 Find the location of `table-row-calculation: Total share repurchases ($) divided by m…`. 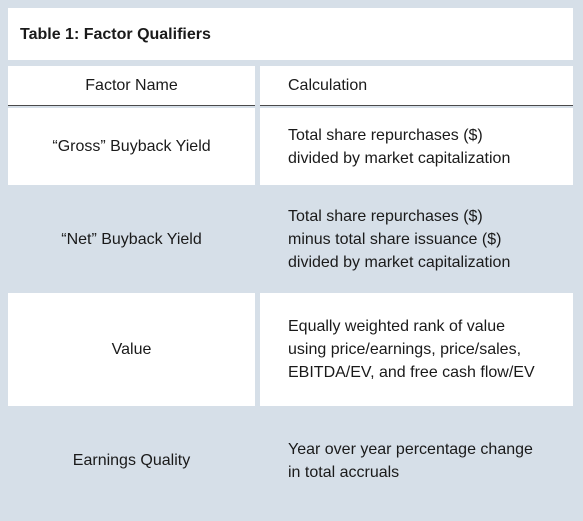

table-row-calculation: Total share repurchases ($) divided by m… is located at coordinates (416, 146).